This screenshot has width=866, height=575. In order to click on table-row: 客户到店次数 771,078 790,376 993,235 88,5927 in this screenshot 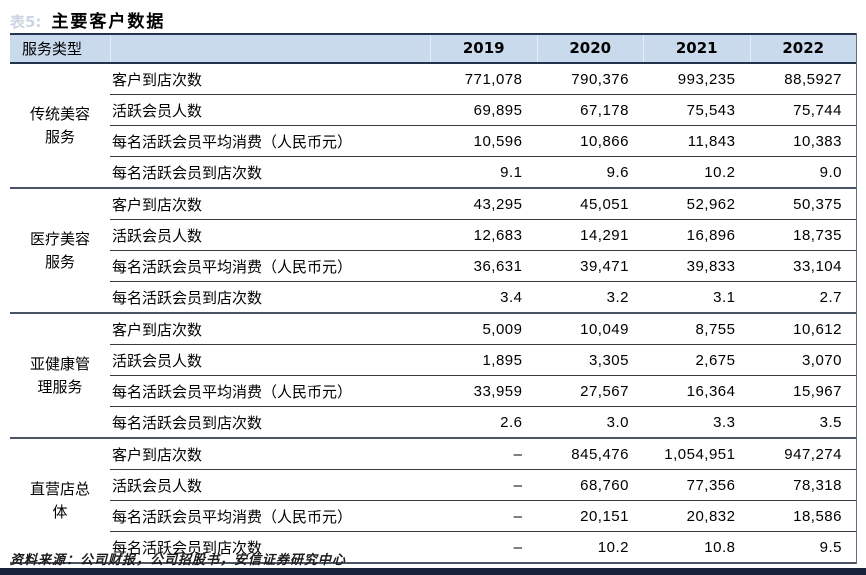, I will do `click(483, 79)`.